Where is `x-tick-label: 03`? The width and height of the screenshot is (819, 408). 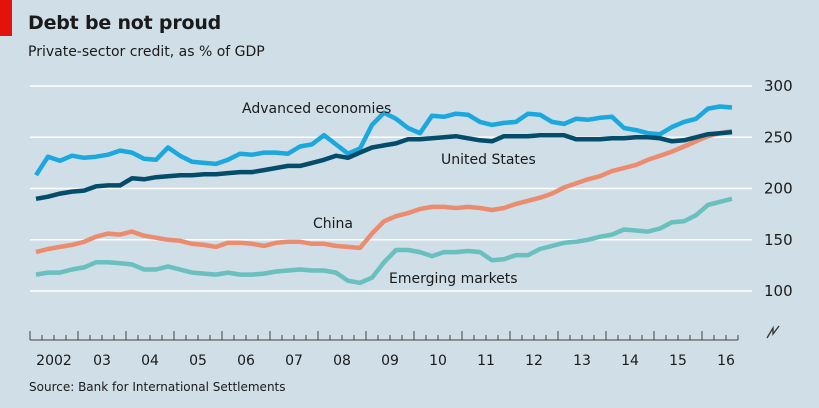
x-tick-label: 03 is located at coordinates (102, 361).